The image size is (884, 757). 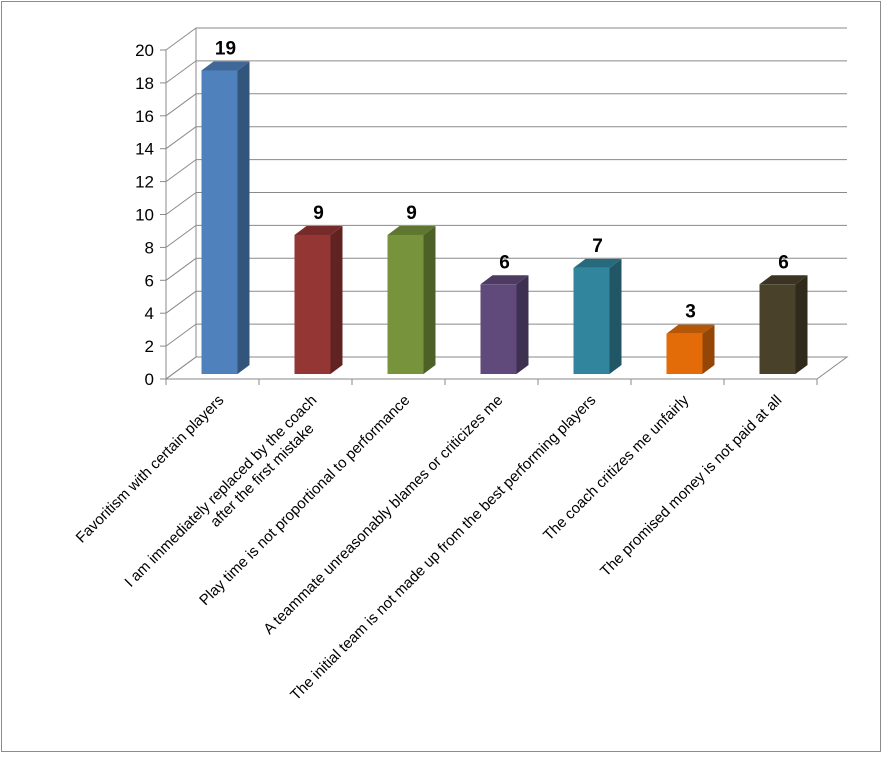 I want to click on floor, so click(x=506, y=368).